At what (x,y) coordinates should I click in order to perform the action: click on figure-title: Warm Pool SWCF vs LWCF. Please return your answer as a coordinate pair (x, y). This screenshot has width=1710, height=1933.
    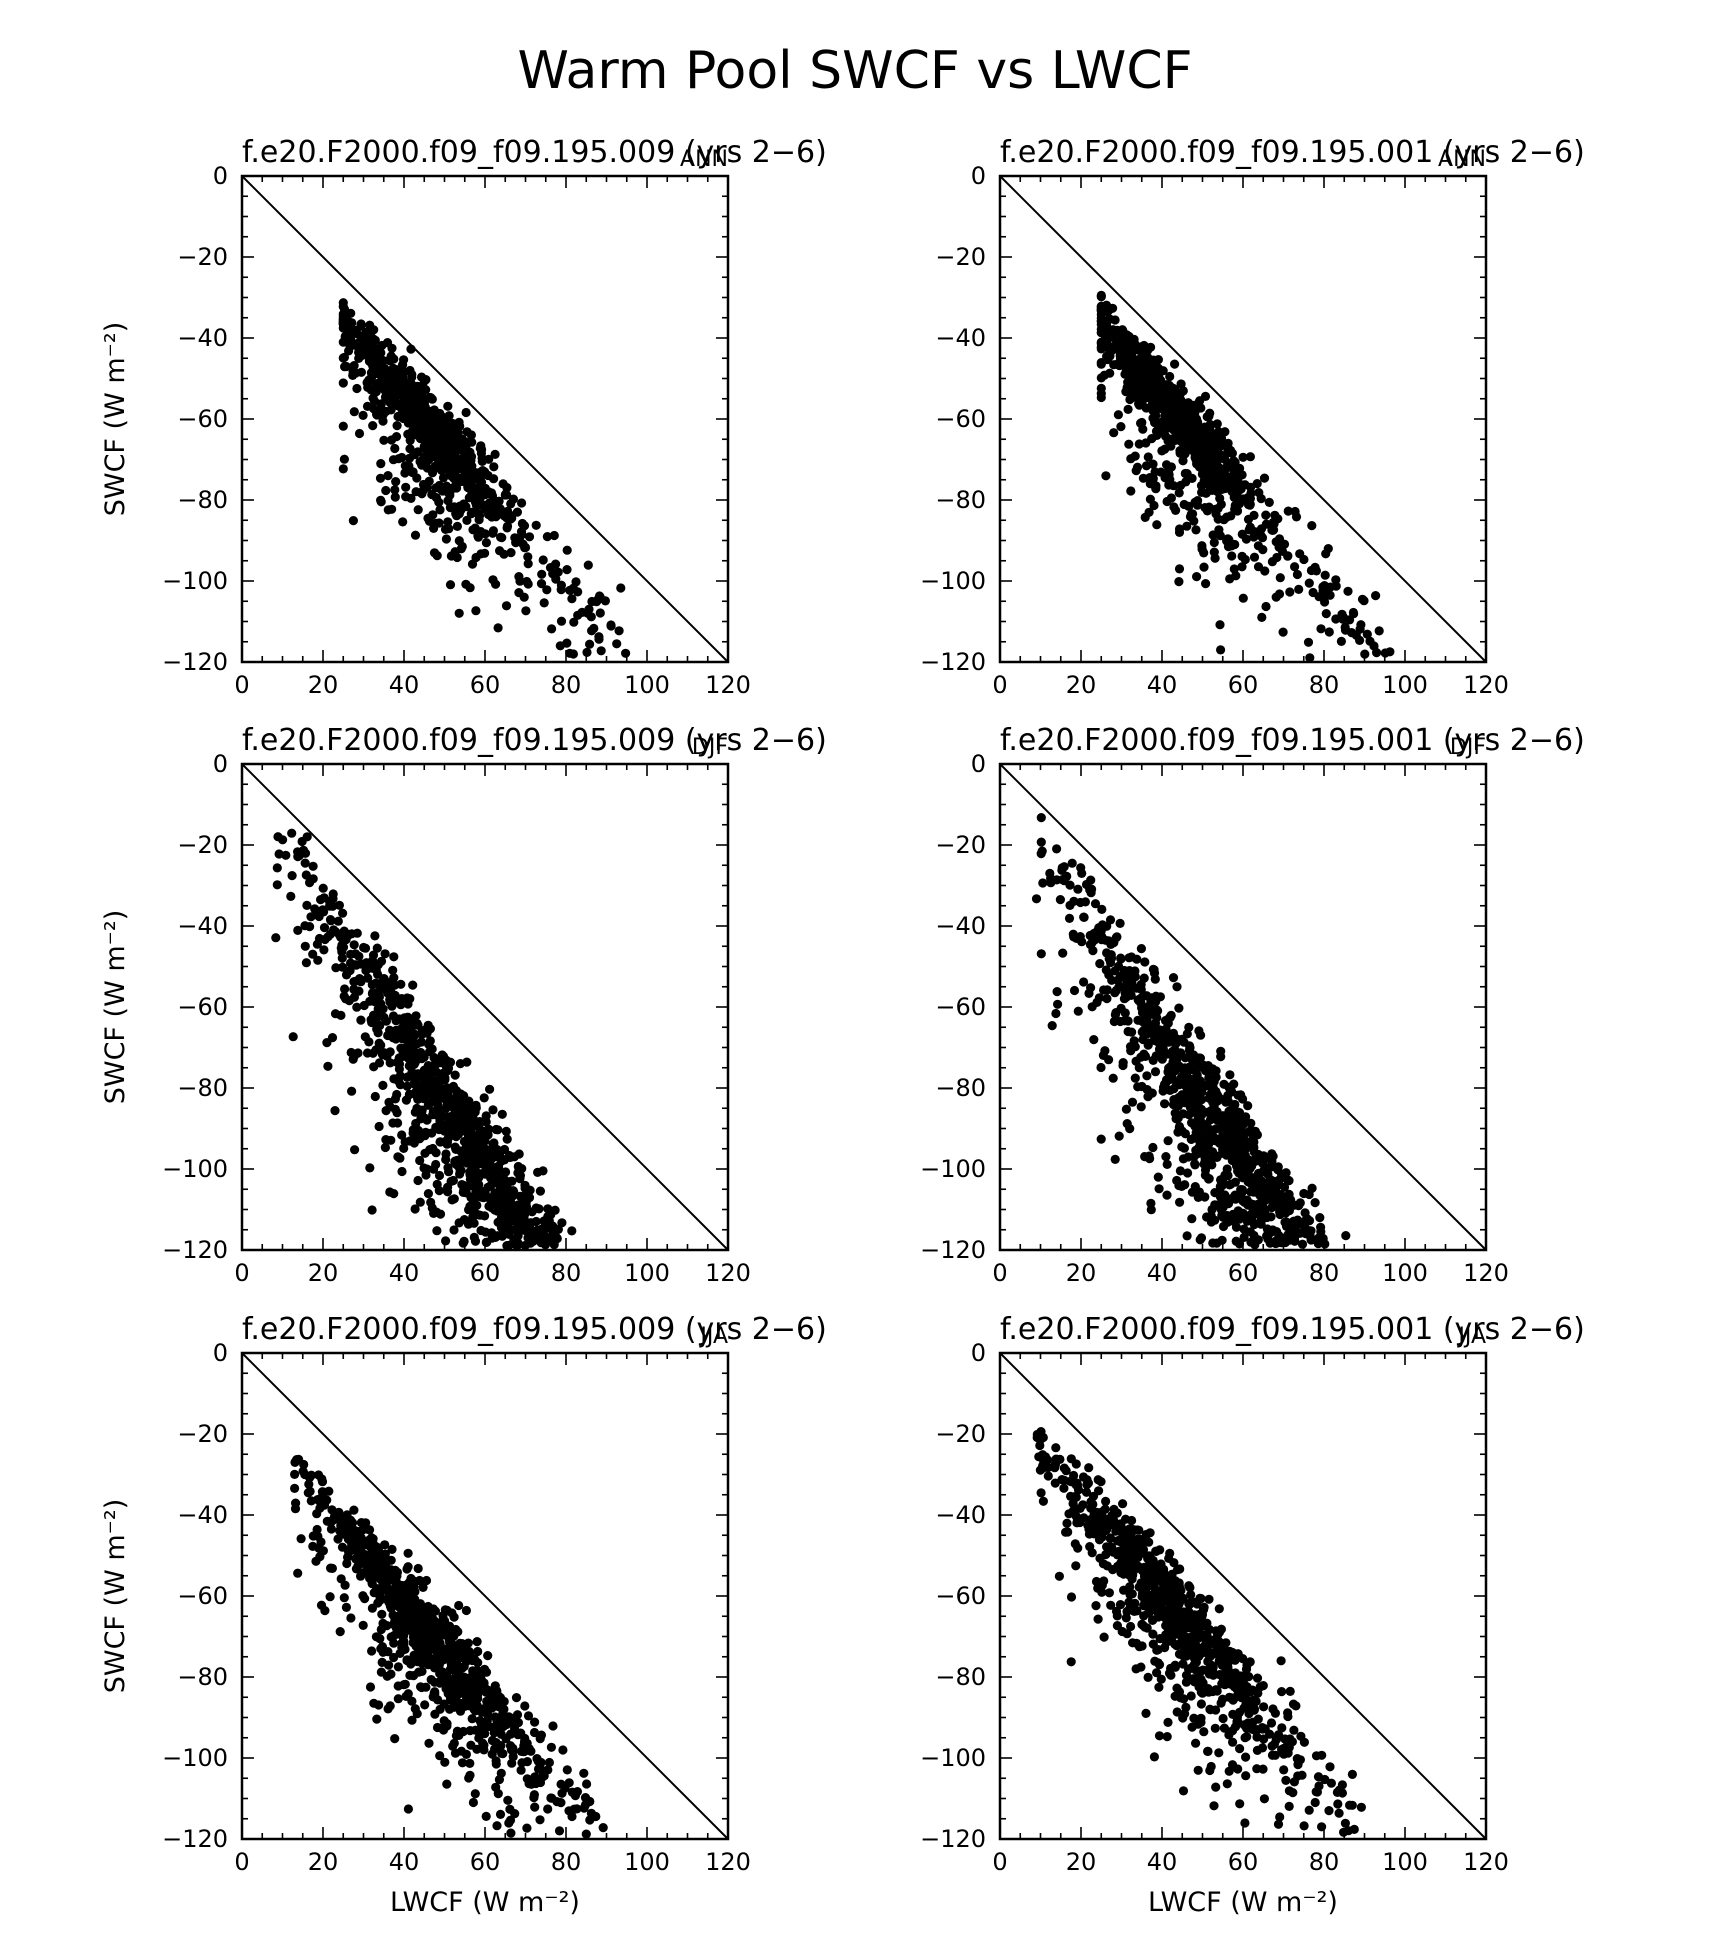
    Looking at the image, I should click on (854, 71).